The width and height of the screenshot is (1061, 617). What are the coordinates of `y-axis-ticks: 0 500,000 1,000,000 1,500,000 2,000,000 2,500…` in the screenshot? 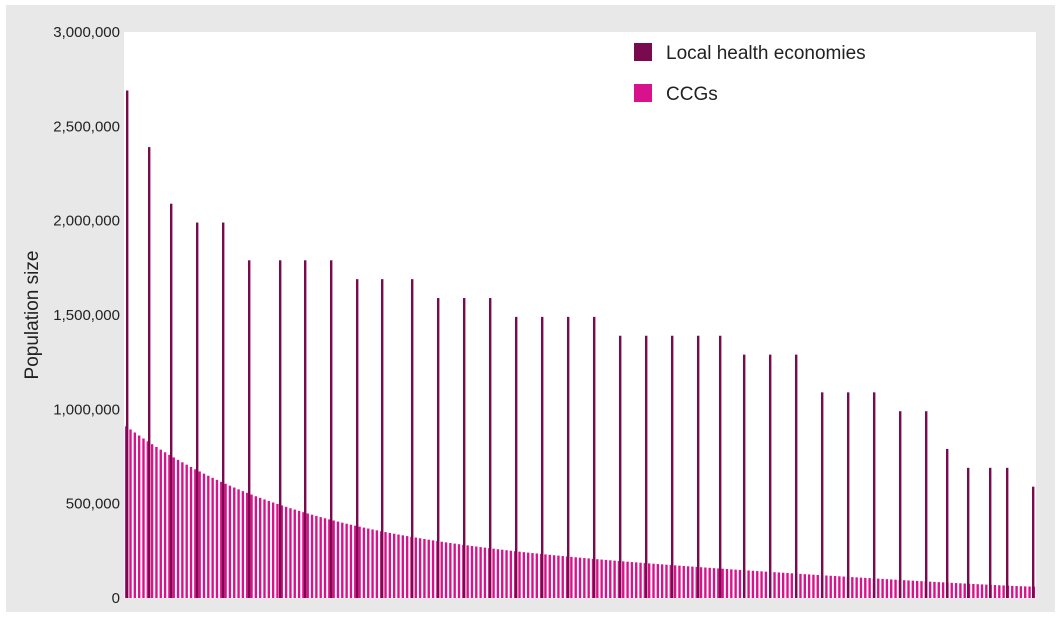 It's located at (86, 315).